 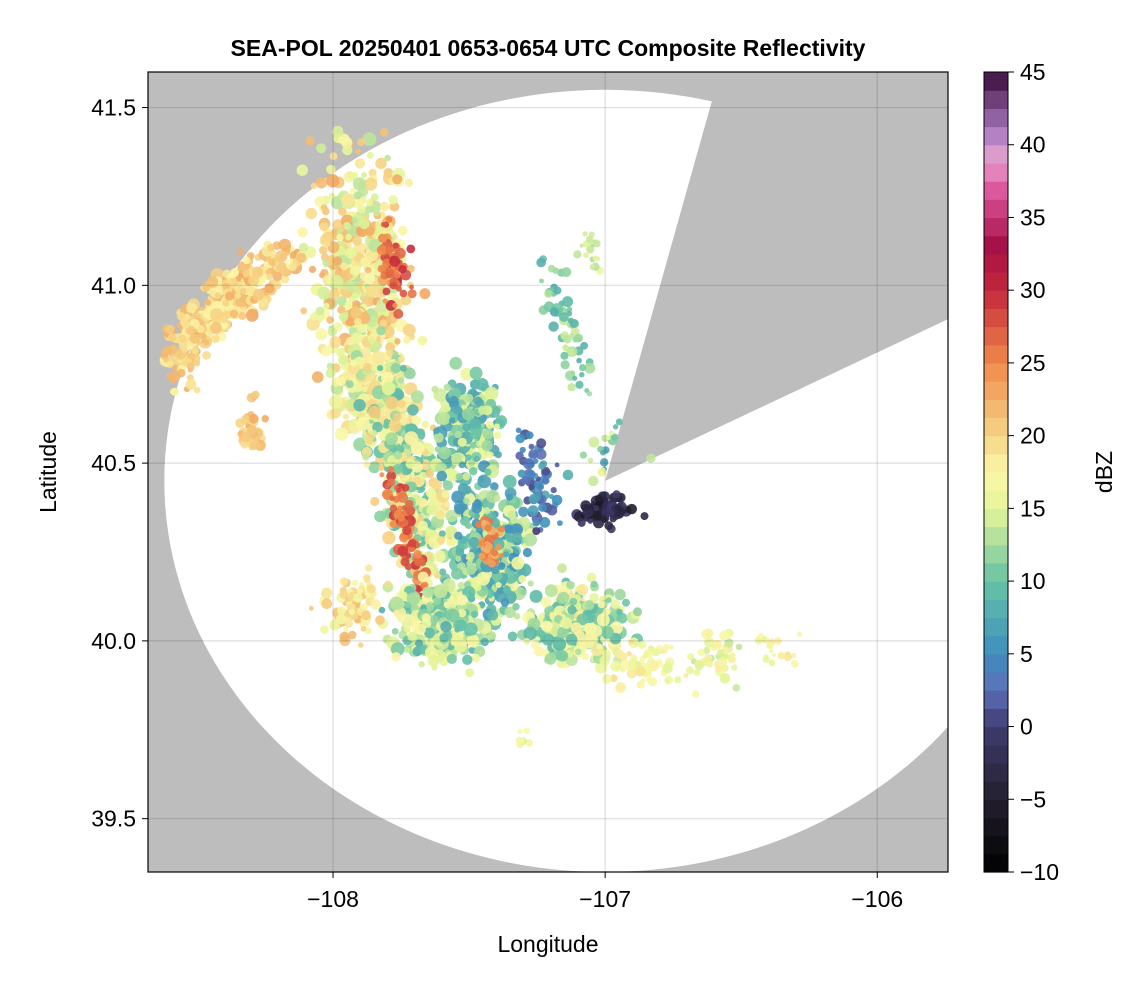 What do you see at coordinates (1033, 508) in the screenshot?
I see `colorbar-tick-label: 15` at bounding box center [1033, 508].